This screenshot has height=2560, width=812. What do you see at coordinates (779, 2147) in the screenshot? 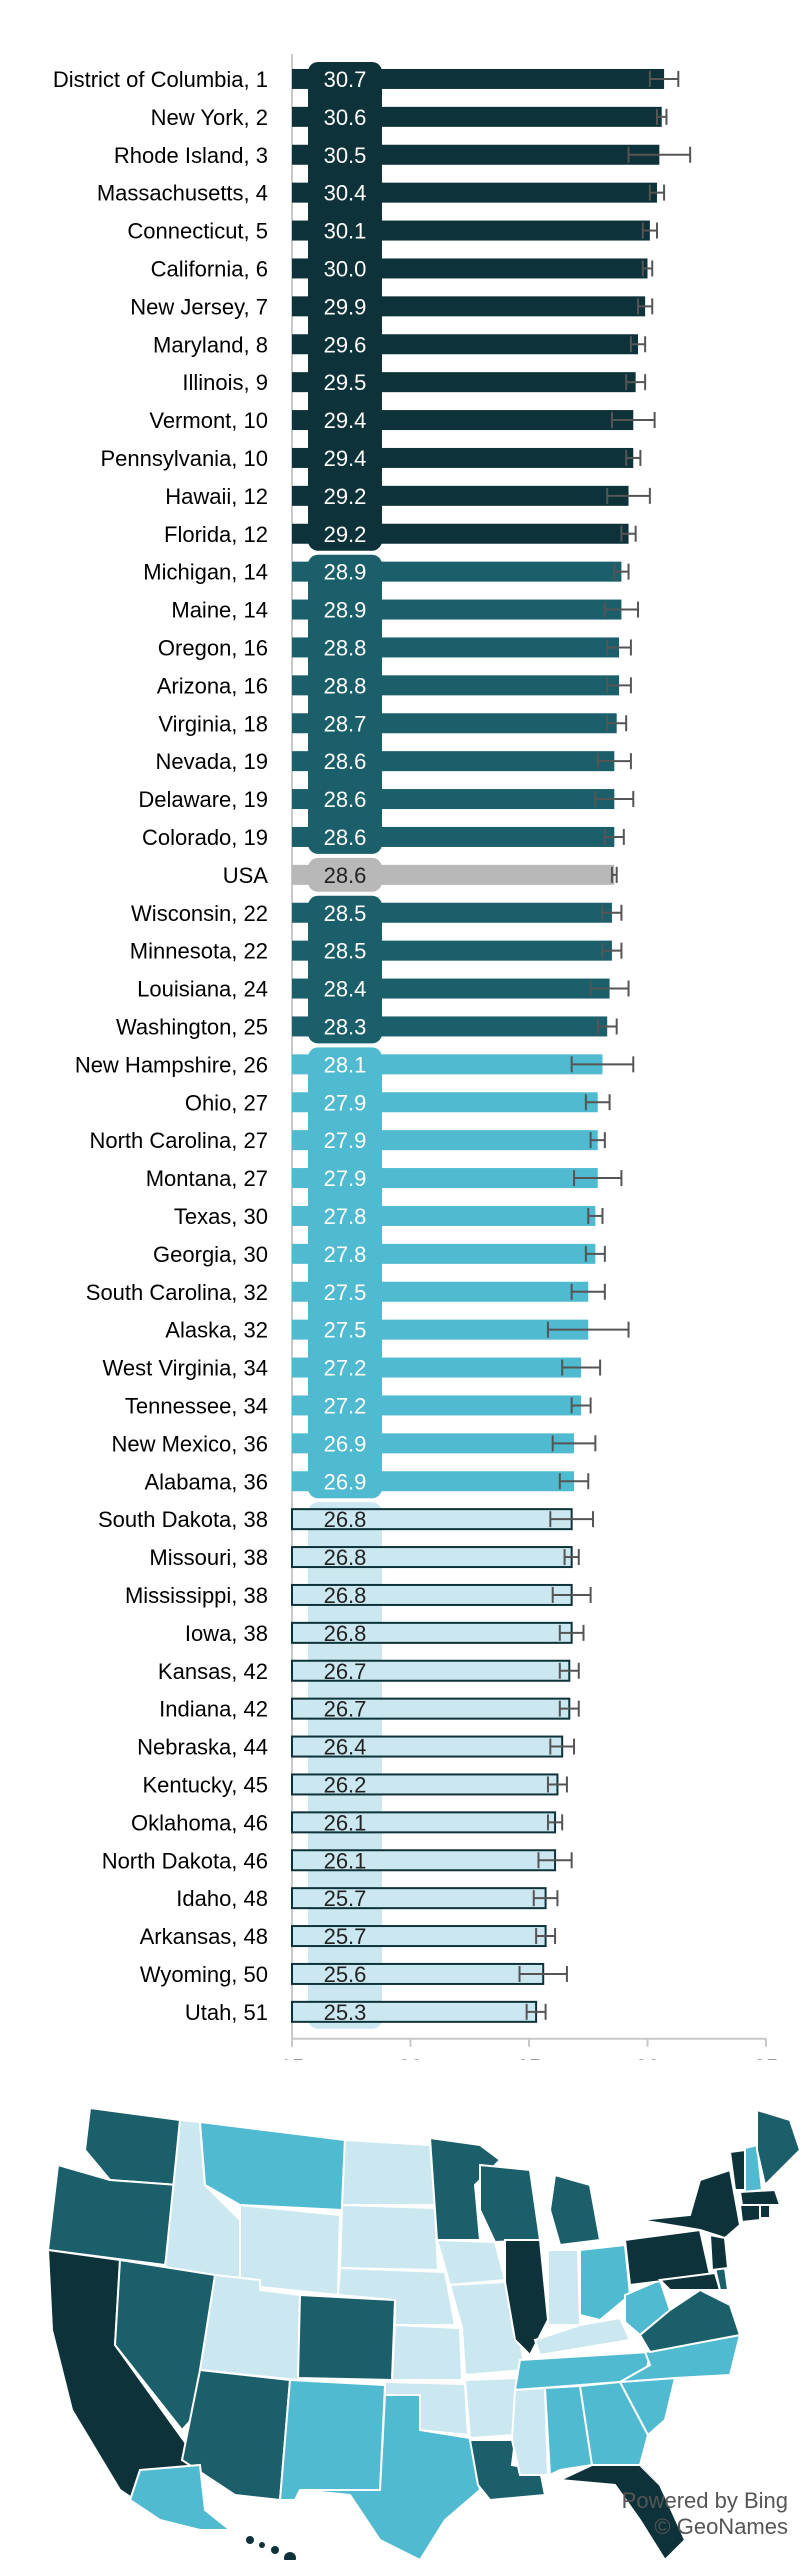
I see `map-state-maine` at bounding box center [779, 2147].